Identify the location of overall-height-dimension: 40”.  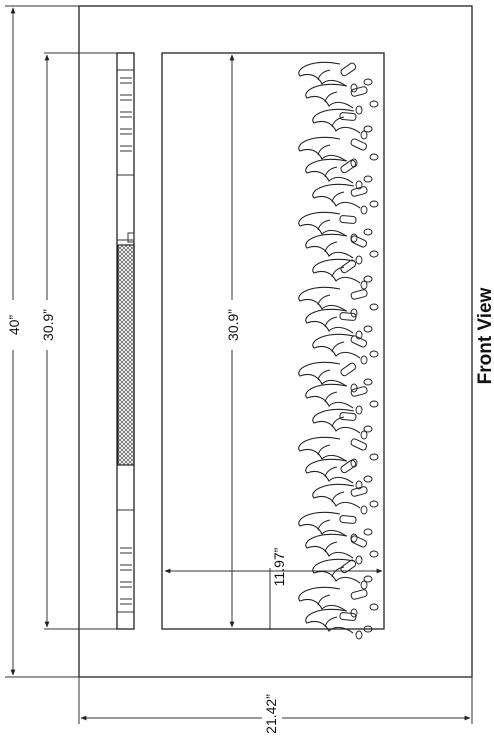
(41, 341).